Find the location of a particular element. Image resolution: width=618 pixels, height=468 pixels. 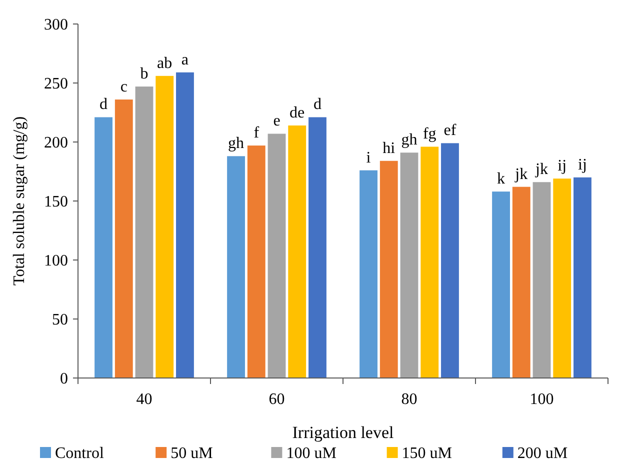

x-tick-label: 60 is located at coordinates (276, 399).